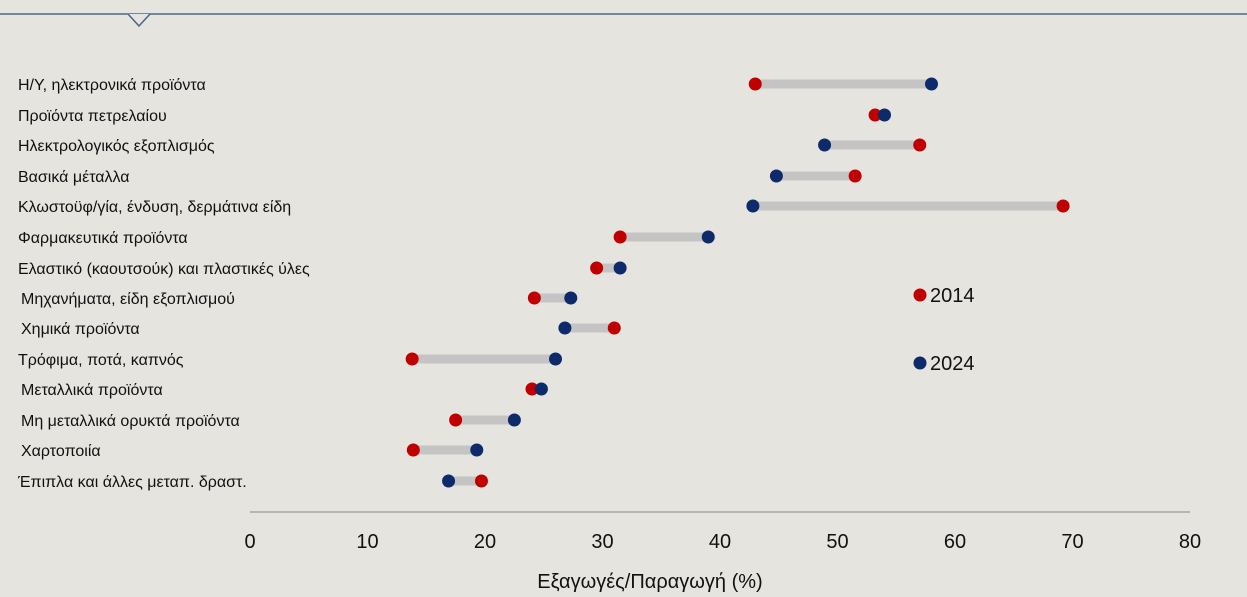 Image resolution: width=1247 pixels, height=597 pixels. What do you see at coordinates (920, 363) in the screenshot?
I see `legend-marker-2024` at bounding box center [920, 363].